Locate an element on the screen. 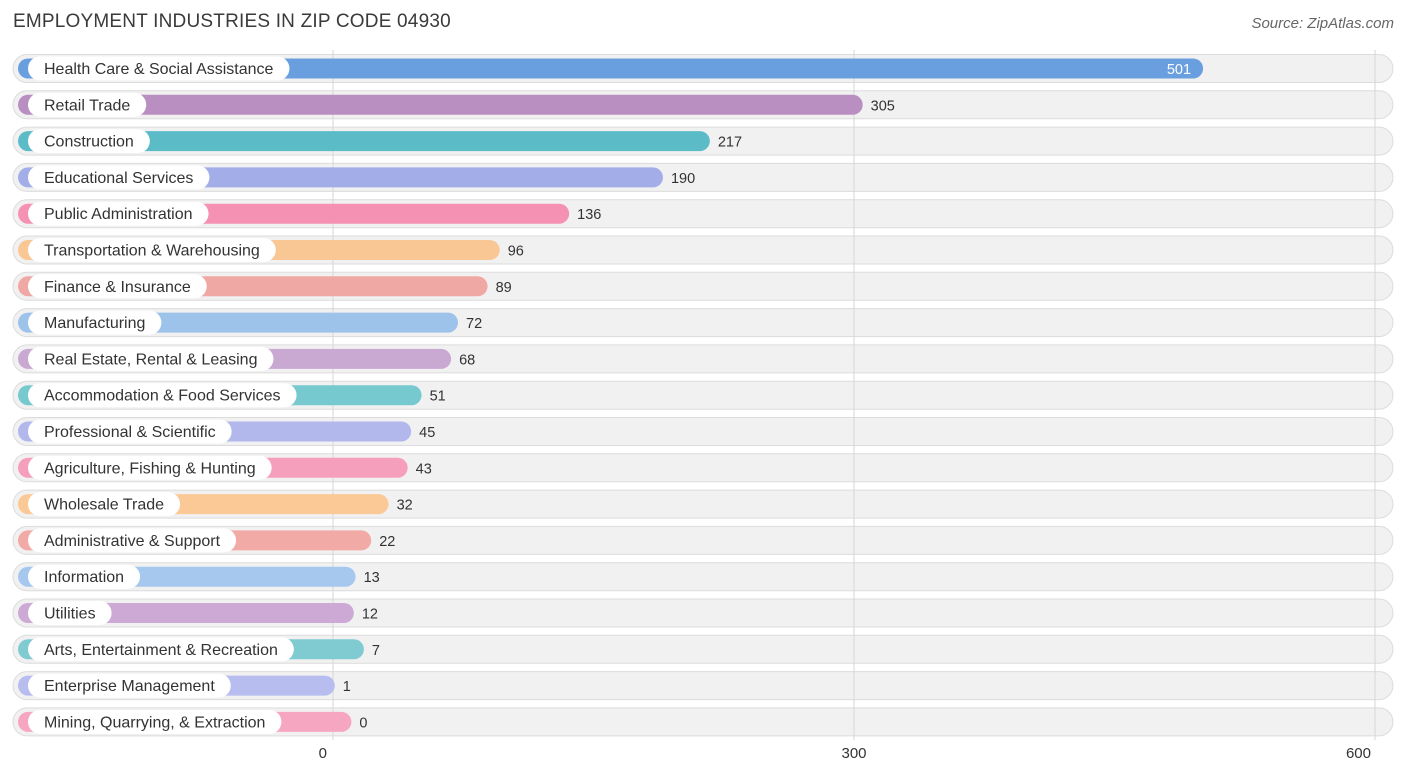  bar-group-real-estate-rental-leasing: Real Estate, Rental & Leasing 68 is located at coordinates (246, 358).